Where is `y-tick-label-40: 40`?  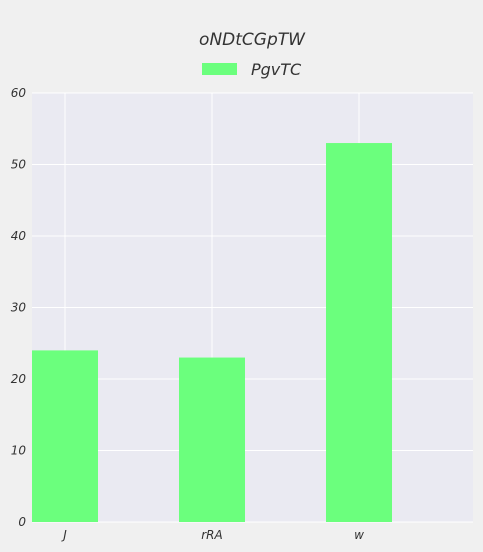 y-tick-label-40: 40 is located at coordinates (19, 236).